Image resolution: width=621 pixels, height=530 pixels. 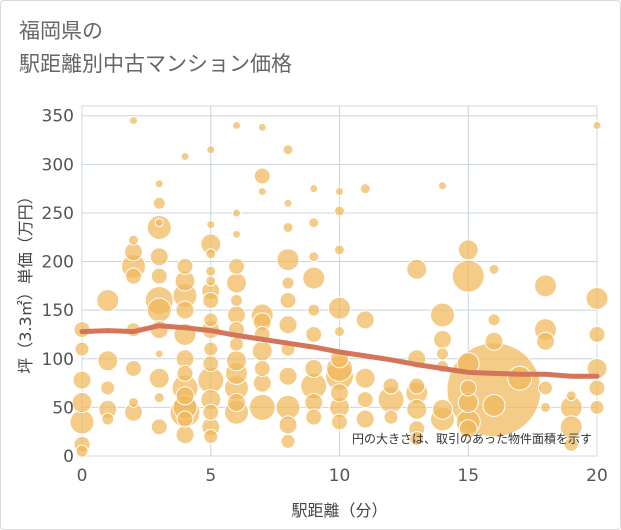 I want to click on y-axis-title: 坪（3.3㎡）単価（万円）, so click(x=25, y=280).